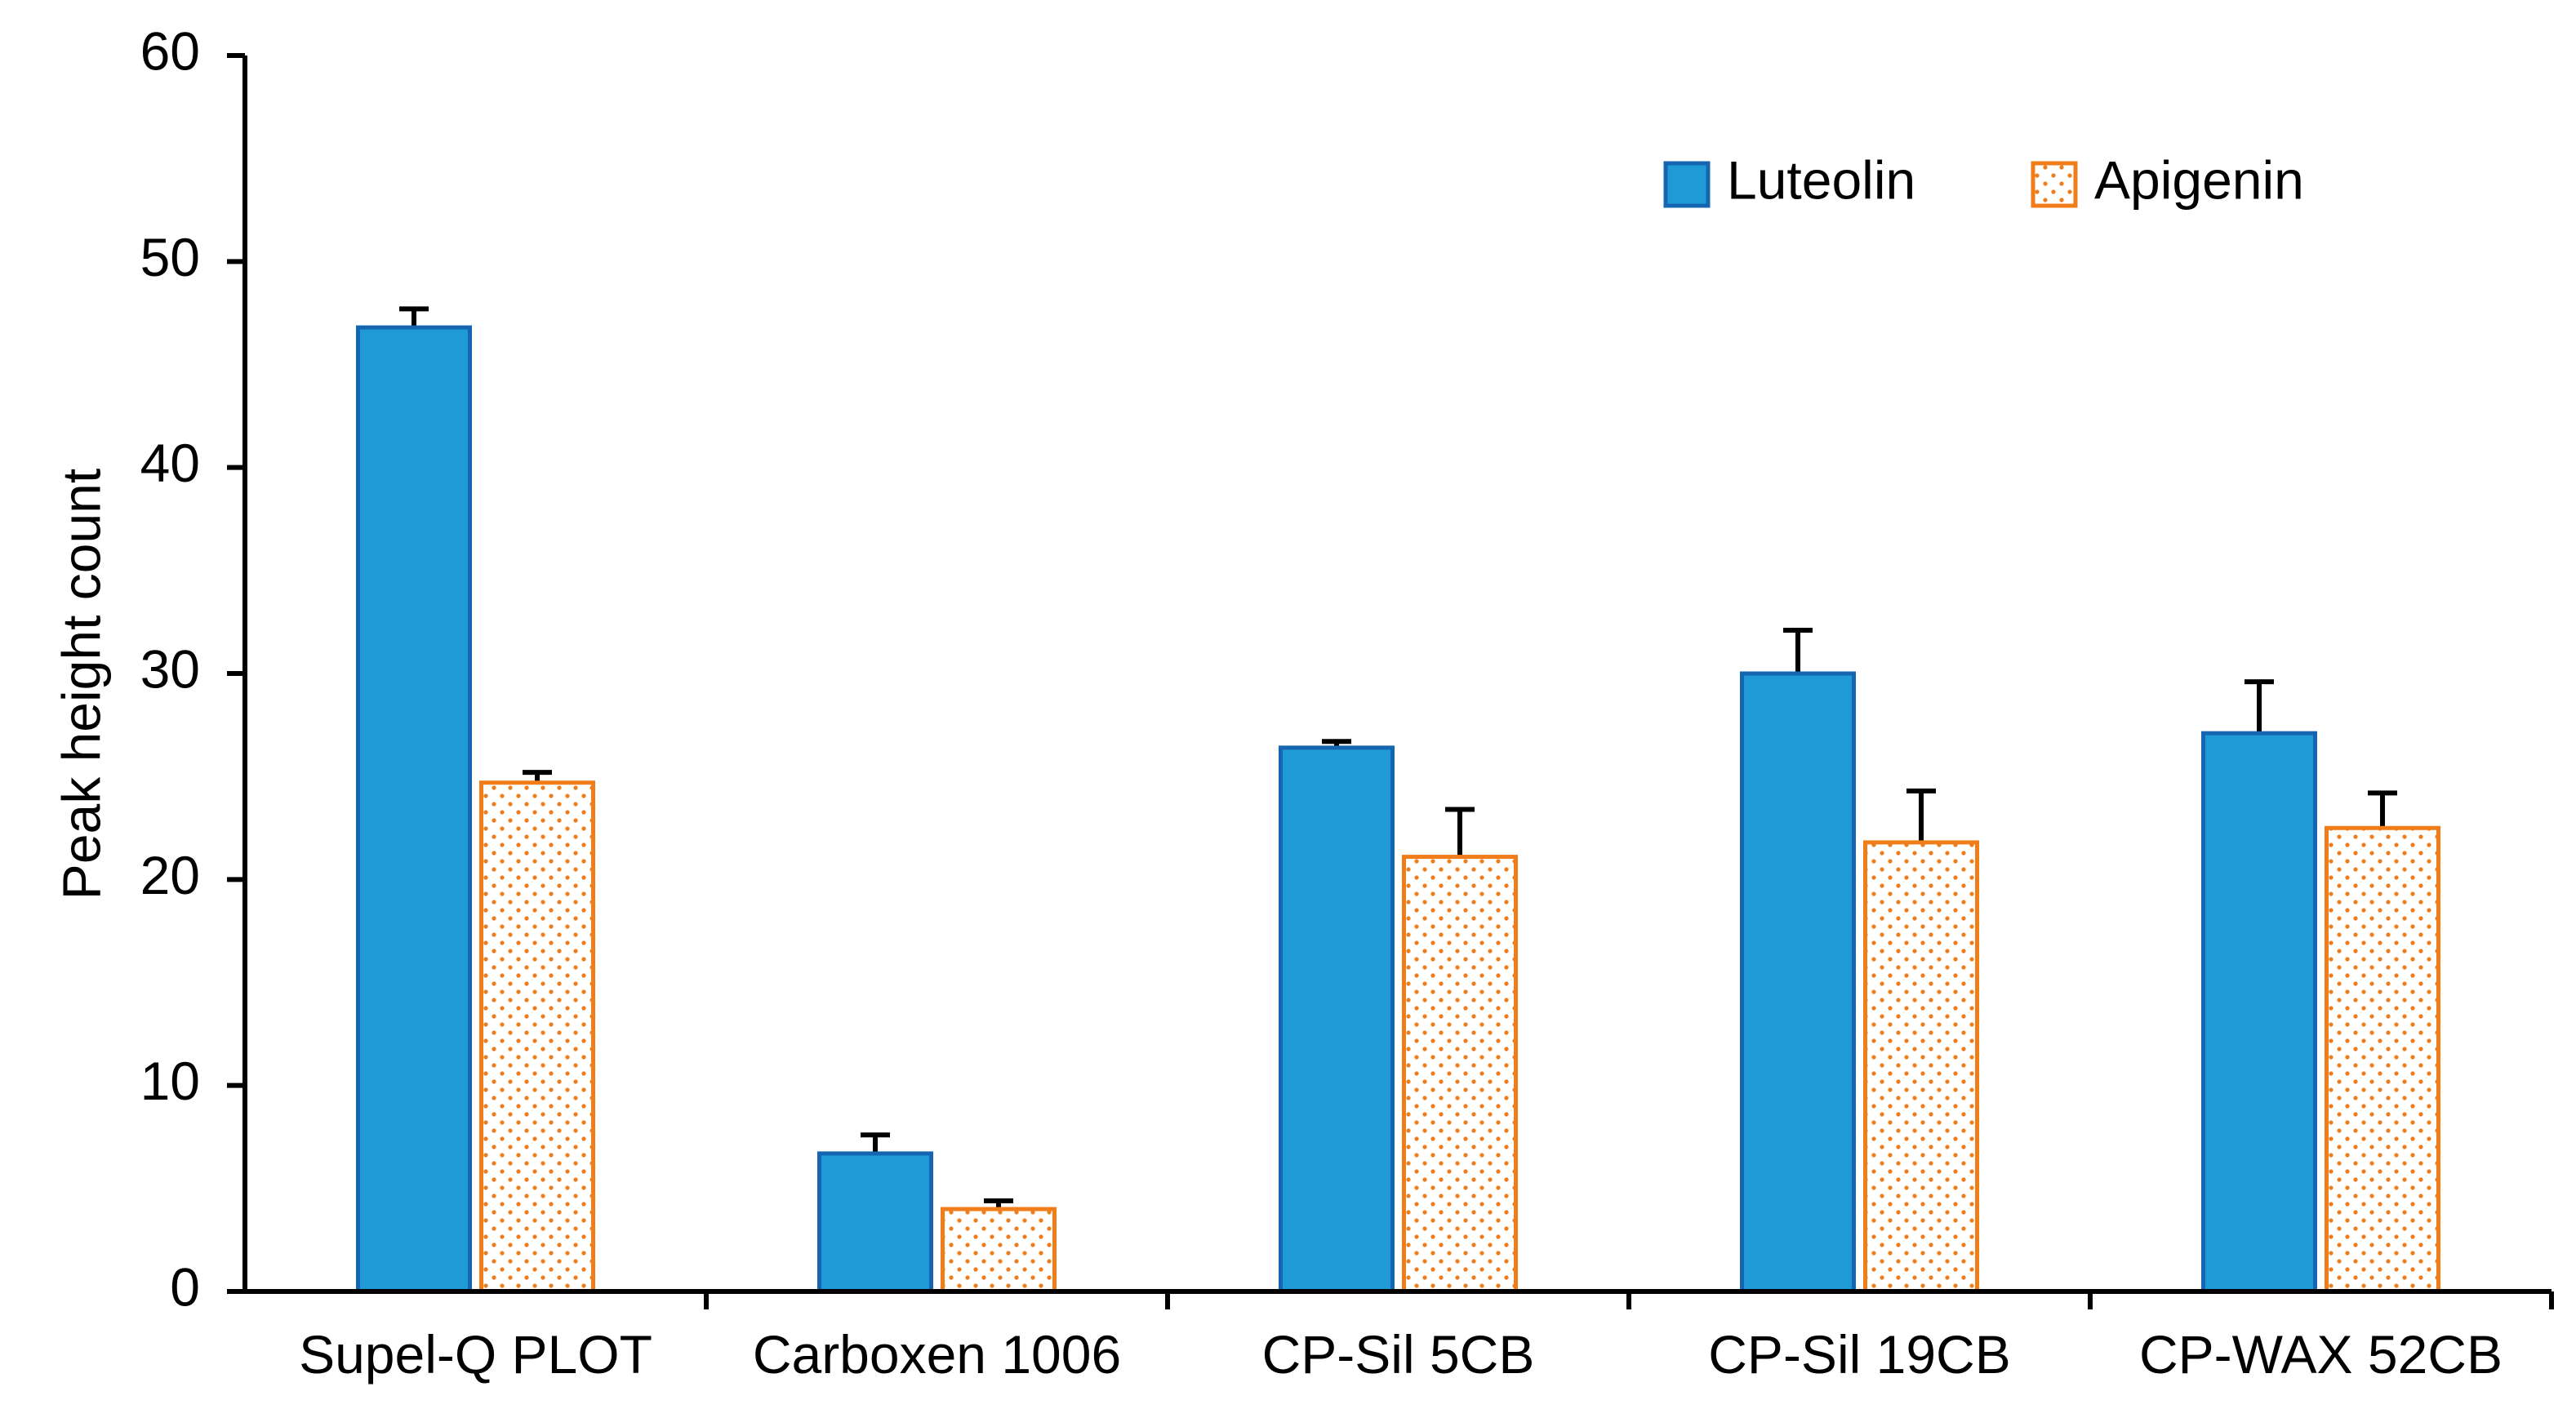  What do you see at coordinates (1687, 184) in the screenshot?
I see `legend-swatch-luteolin` at bounding box center [1687, 184].